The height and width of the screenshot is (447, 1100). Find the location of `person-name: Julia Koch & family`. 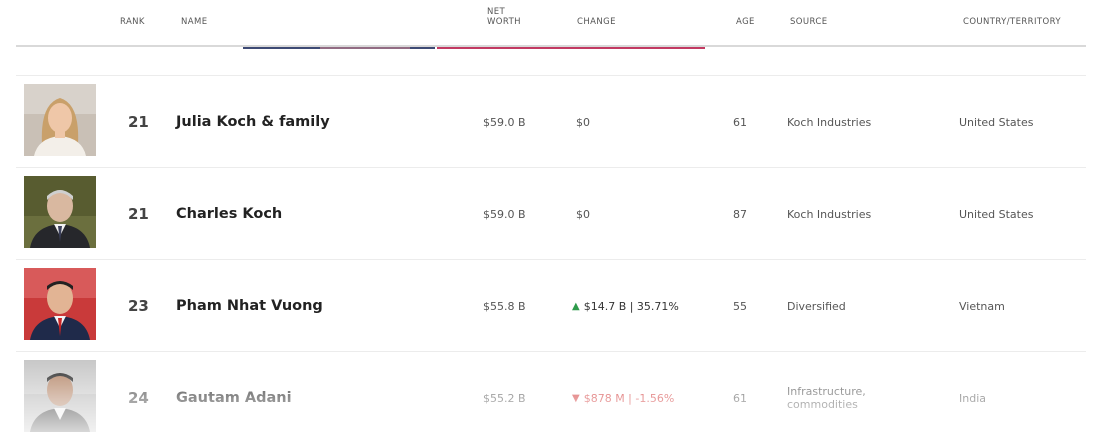

person-name: Julia Koch & family is located at coordinates (253, 122).